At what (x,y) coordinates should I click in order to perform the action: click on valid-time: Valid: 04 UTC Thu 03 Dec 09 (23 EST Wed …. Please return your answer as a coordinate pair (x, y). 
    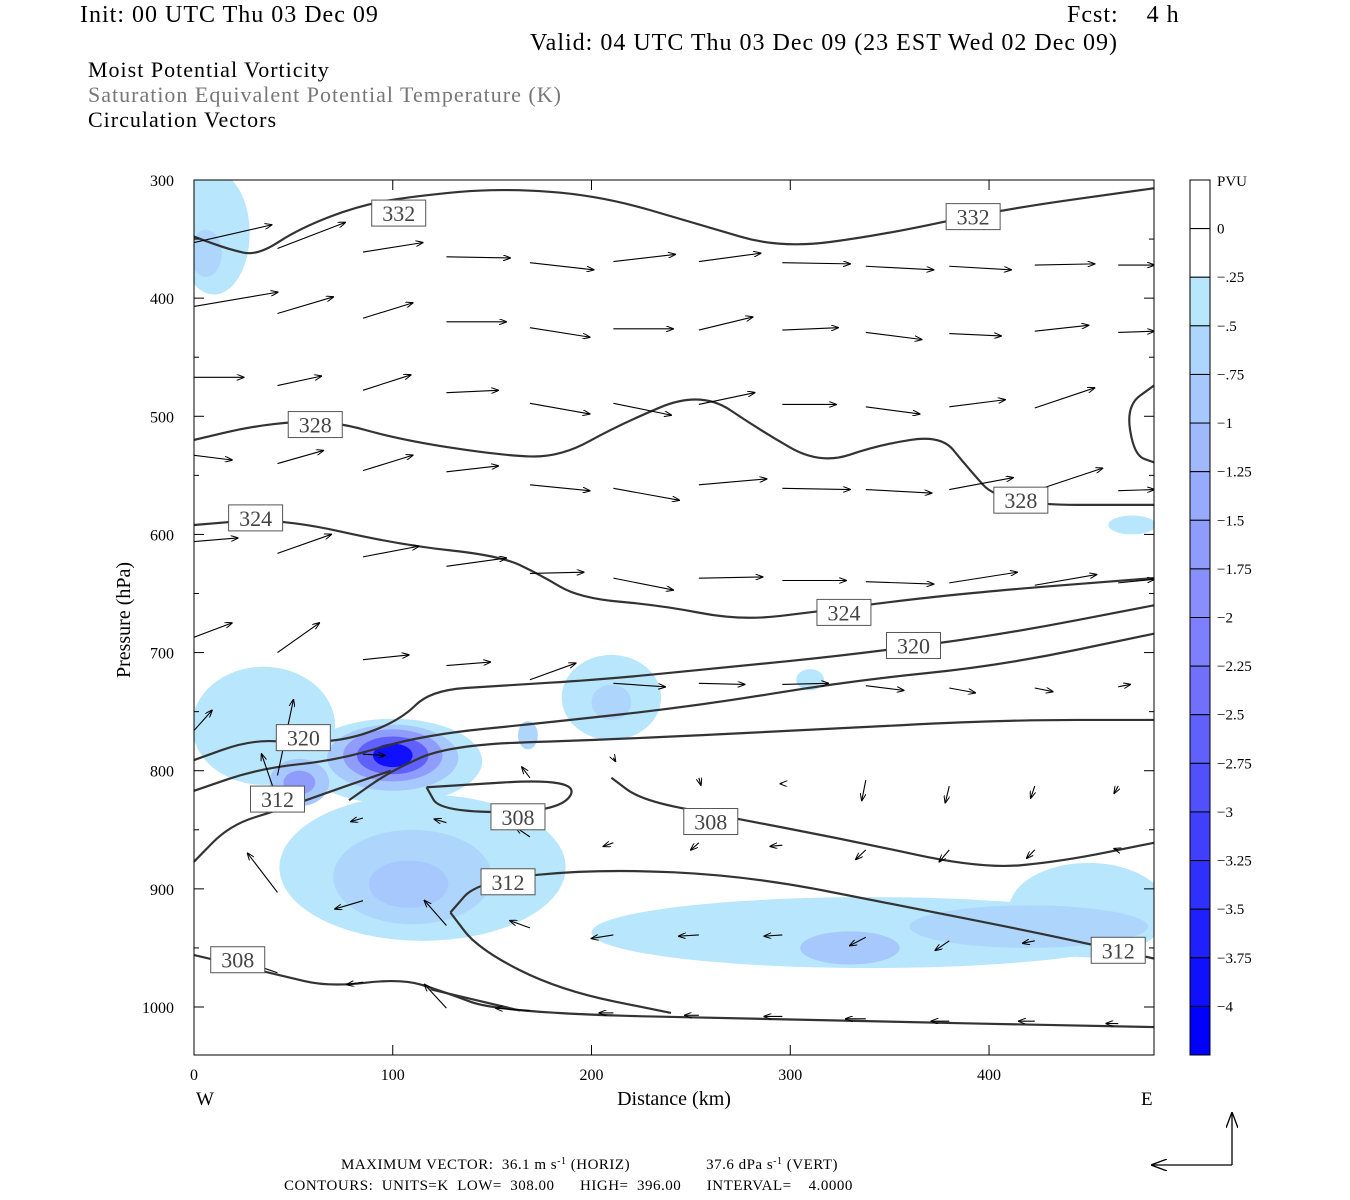
    Looking at the image, I should click on (824, 43).